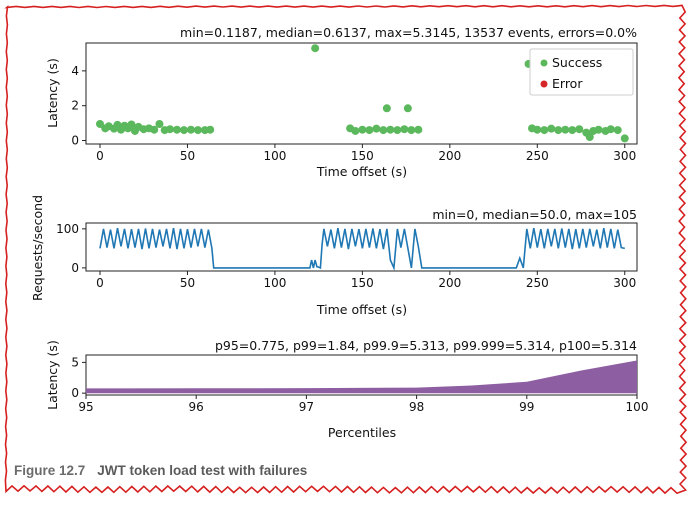 The image size is (699, 510). I want to click on panel2-xtick-label: 300, so click(624, 283).